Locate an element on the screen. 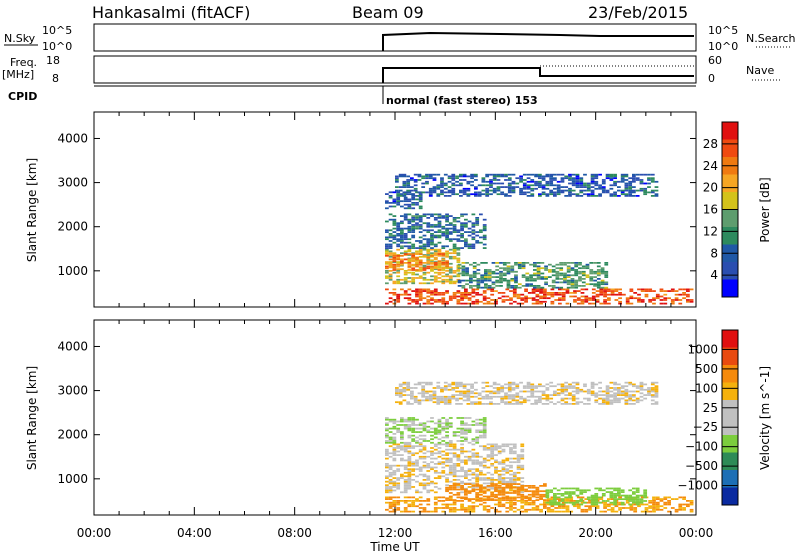 The width and height of the screenshot is (800, 558). nave-tick-bottom: 0 is located at coordinates (711, 78).